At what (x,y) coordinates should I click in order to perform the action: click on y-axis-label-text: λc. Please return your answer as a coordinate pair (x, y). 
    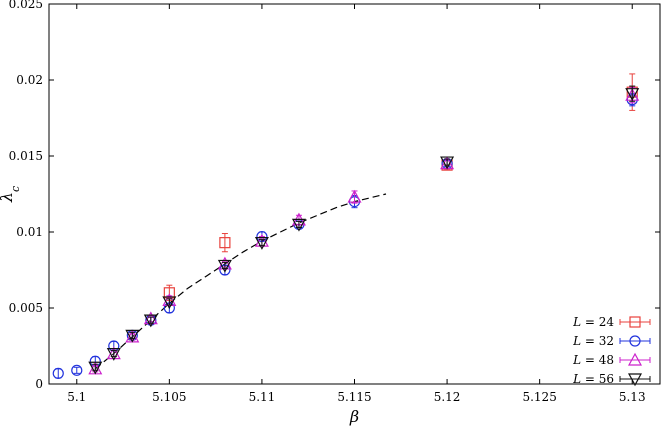
    Looking at the image, I should click on (11, 194).